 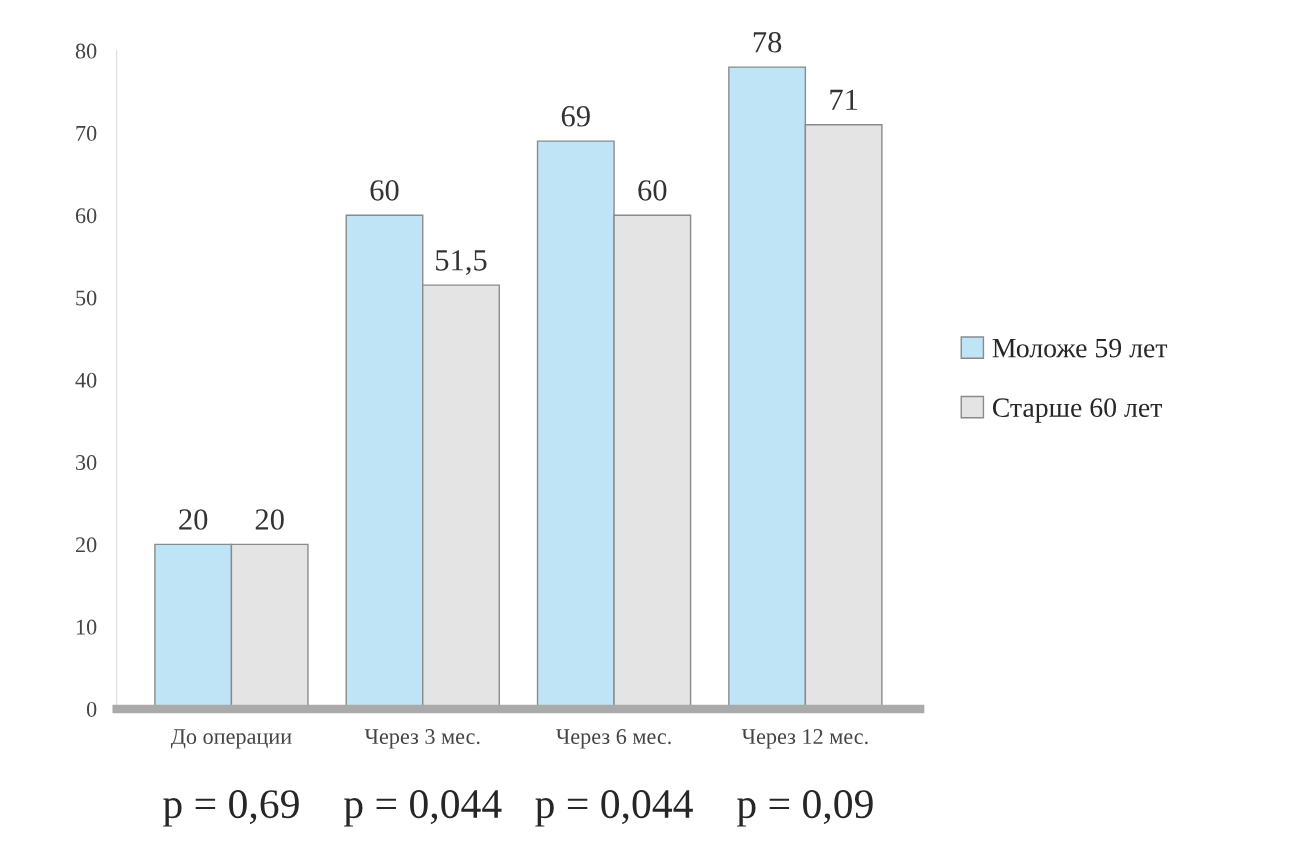 I want to click on x-tick-label: До операции, so click(x=231, y=739).